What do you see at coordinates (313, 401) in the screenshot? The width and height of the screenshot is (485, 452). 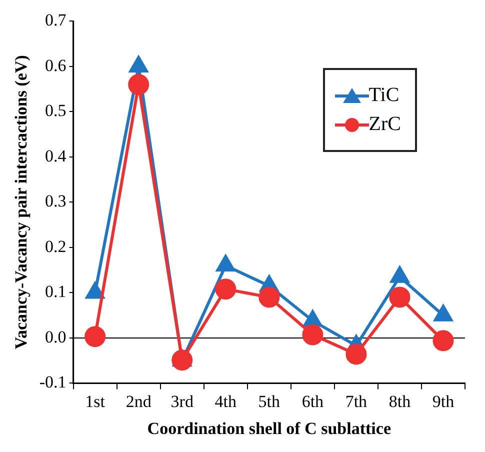 I see `x-tick-label: 6th` at bounding box center [313, 401].